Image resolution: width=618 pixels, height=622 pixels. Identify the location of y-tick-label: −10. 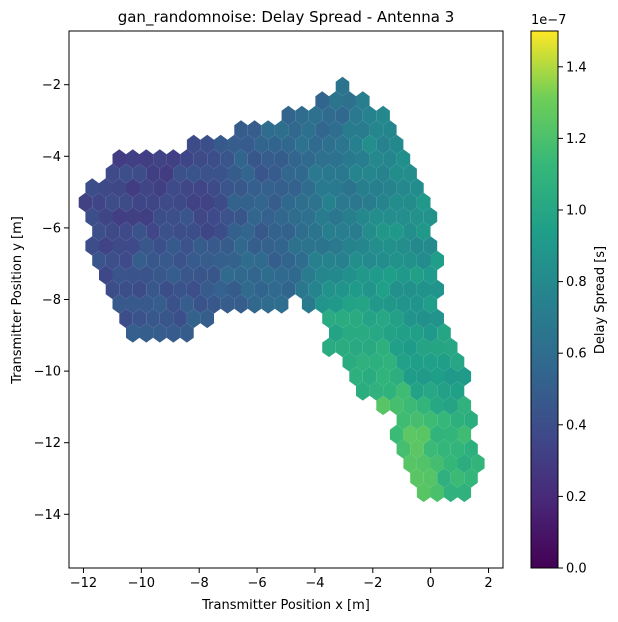
(47, 372).